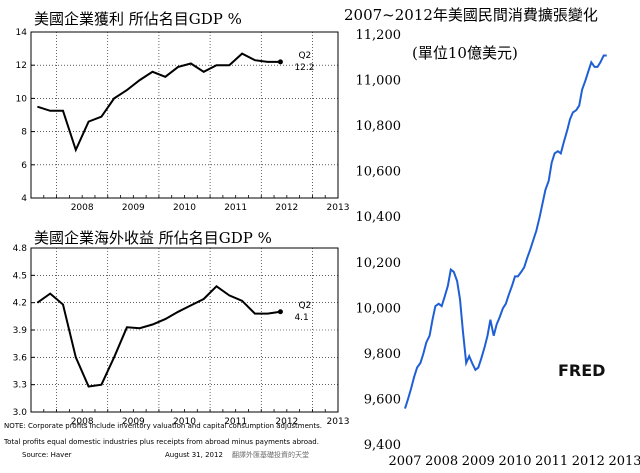  I want to click on consumption-x-tick-label: 2011, so click(551, 461).